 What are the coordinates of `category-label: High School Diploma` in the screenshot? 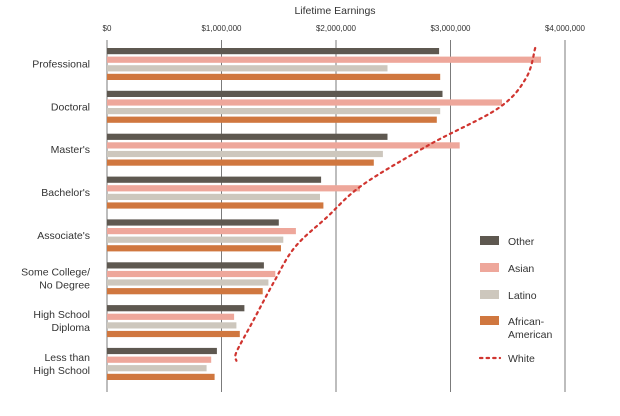 It's located at (61, 321).